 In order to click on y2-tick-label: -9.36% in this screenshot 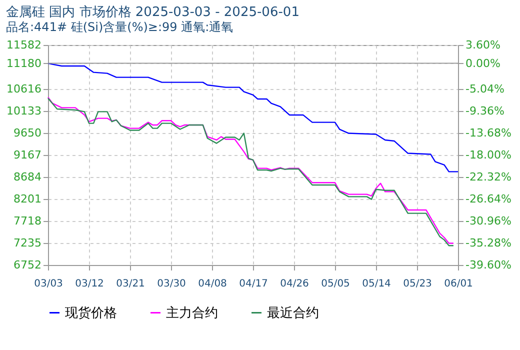, I will do `click(485, 111)`.